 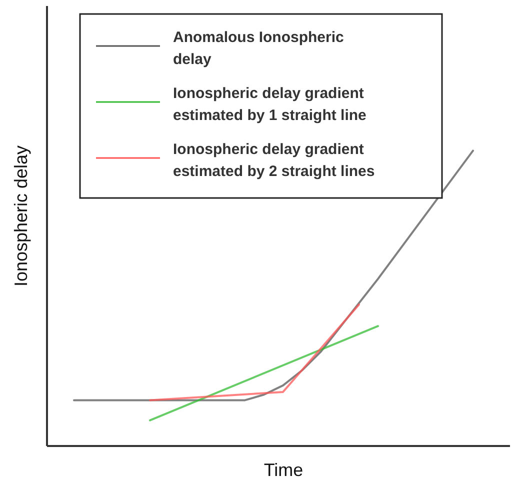 What do you see at coordinates (284, 470) in the screenshot?
I see `x-axis-title: Time` at bounding box center [284, 470].